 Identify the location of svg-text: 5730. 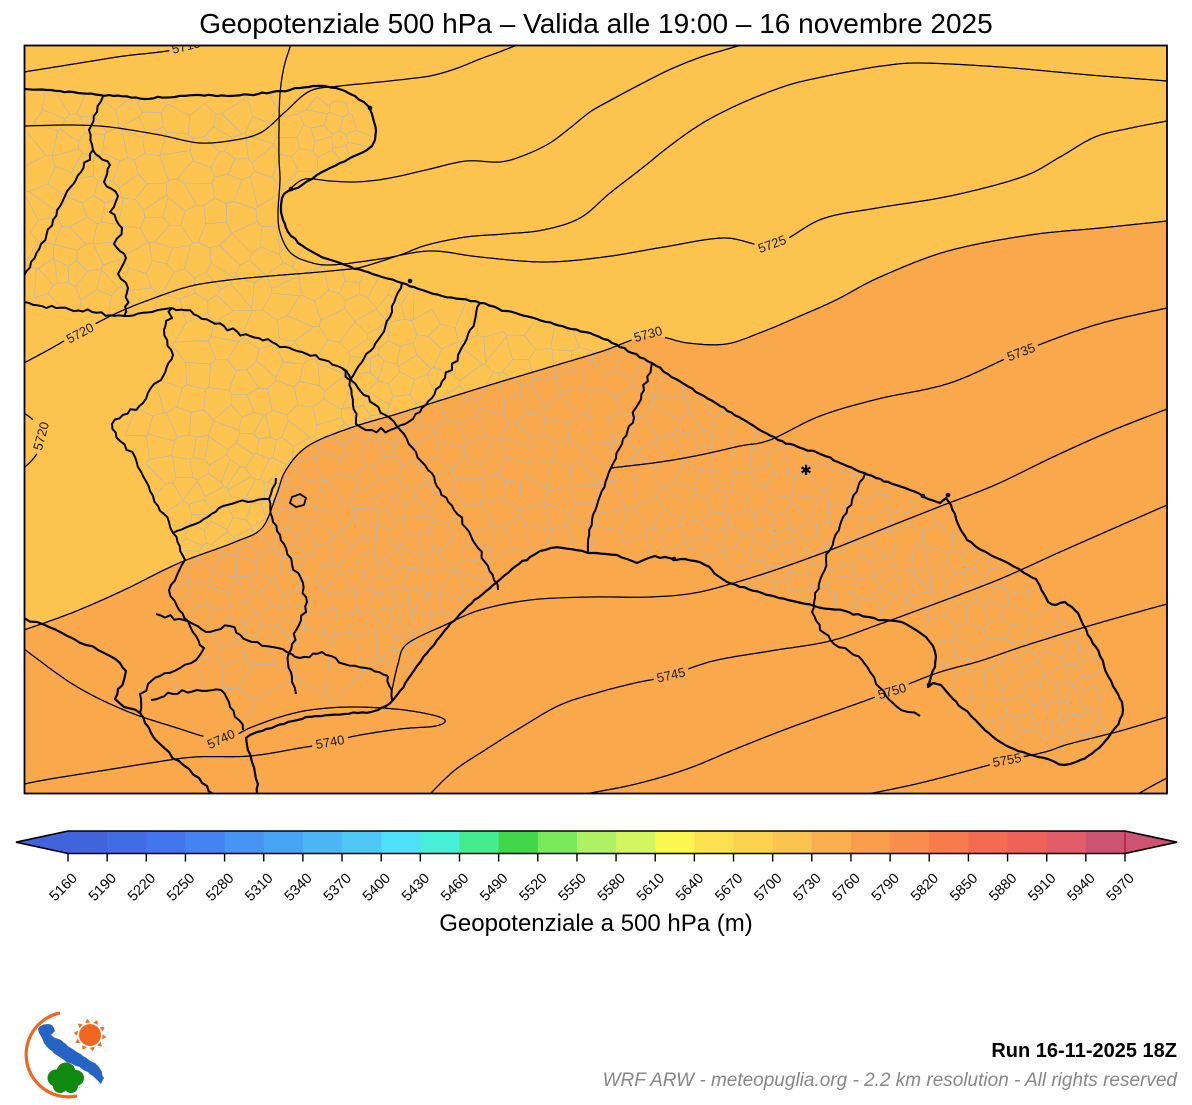
(648, 334).